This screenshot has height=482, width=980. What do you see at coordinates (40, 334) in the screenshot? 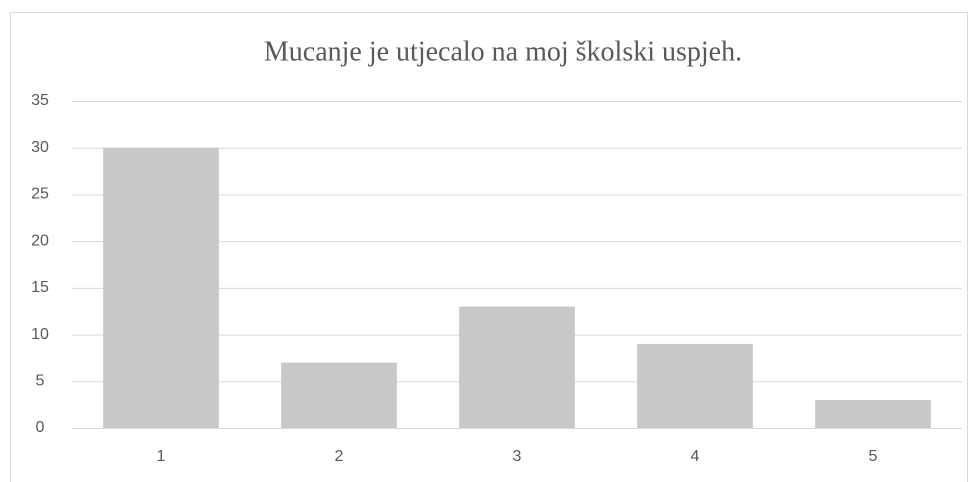
I see `y-tick-label: 10` at bounding box center [40, 334].